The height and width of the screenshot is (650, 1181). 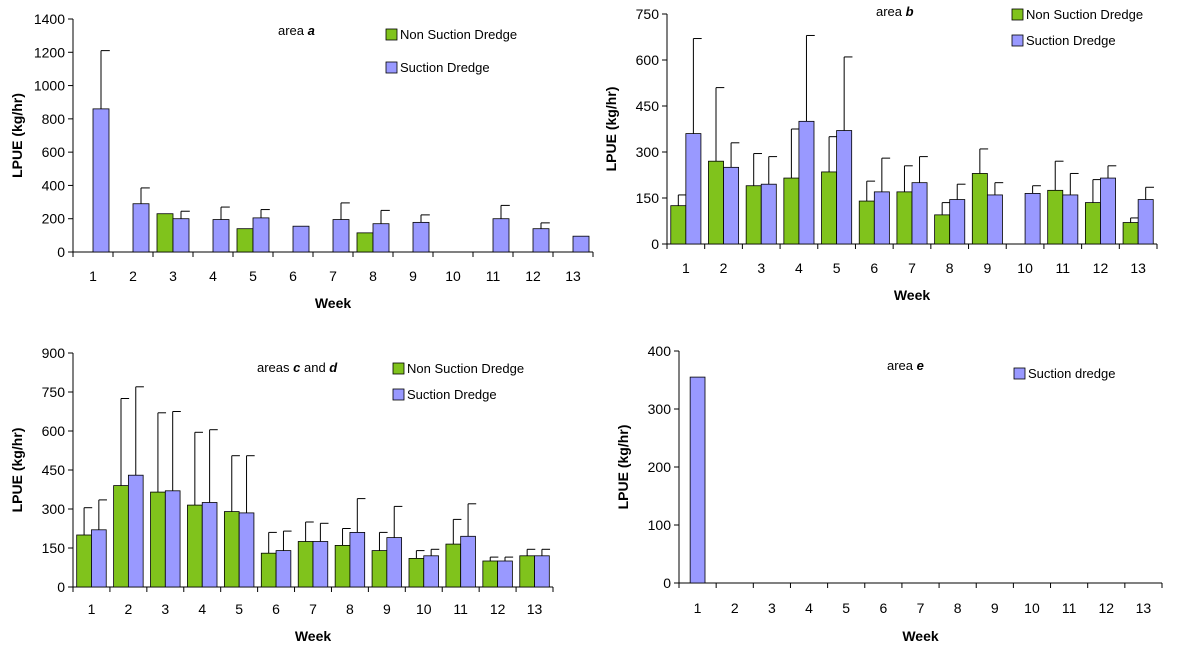 I want to click on y-tick-label: 400, so click(x=660, y=351).